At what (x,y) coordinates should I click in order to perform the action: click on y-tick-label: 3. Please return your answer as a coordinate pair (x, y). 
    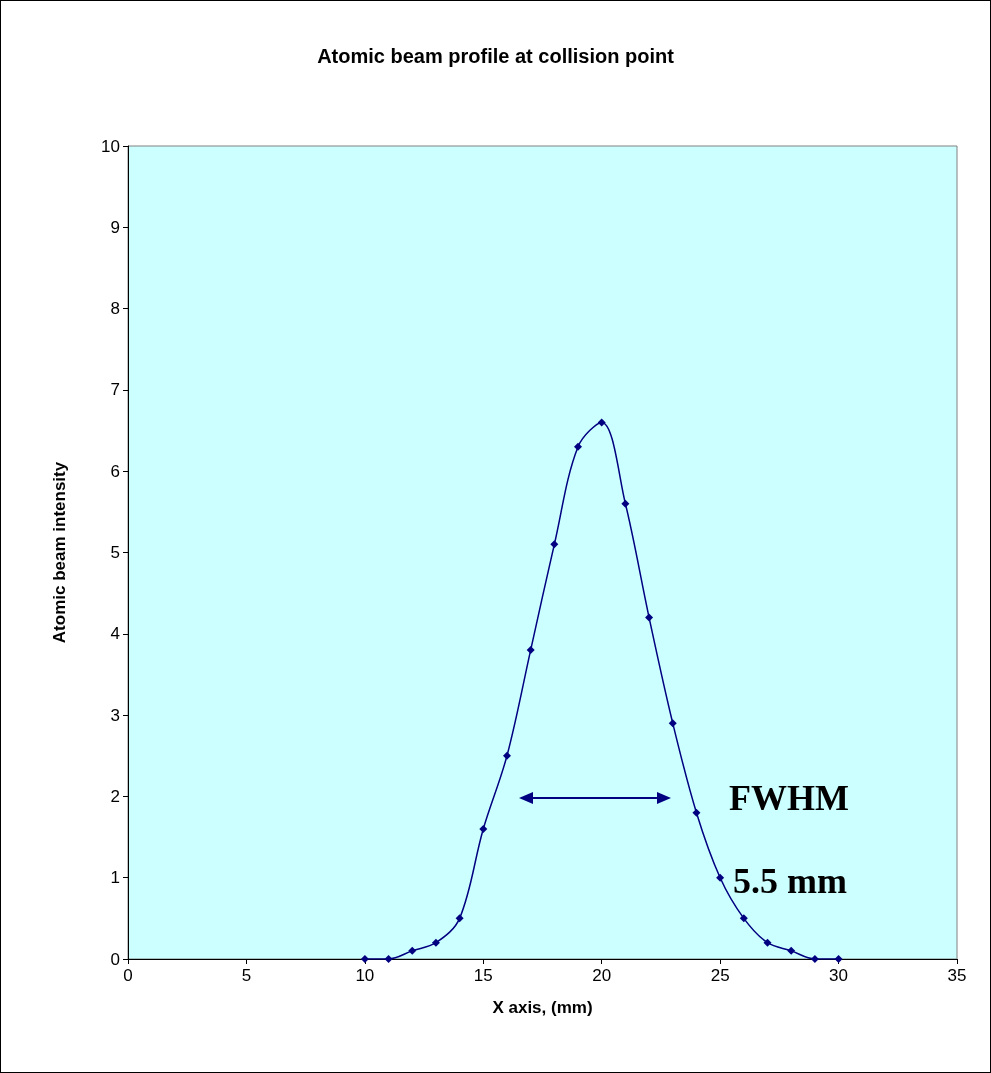
    Looking at the image, I should click on (115, 715).